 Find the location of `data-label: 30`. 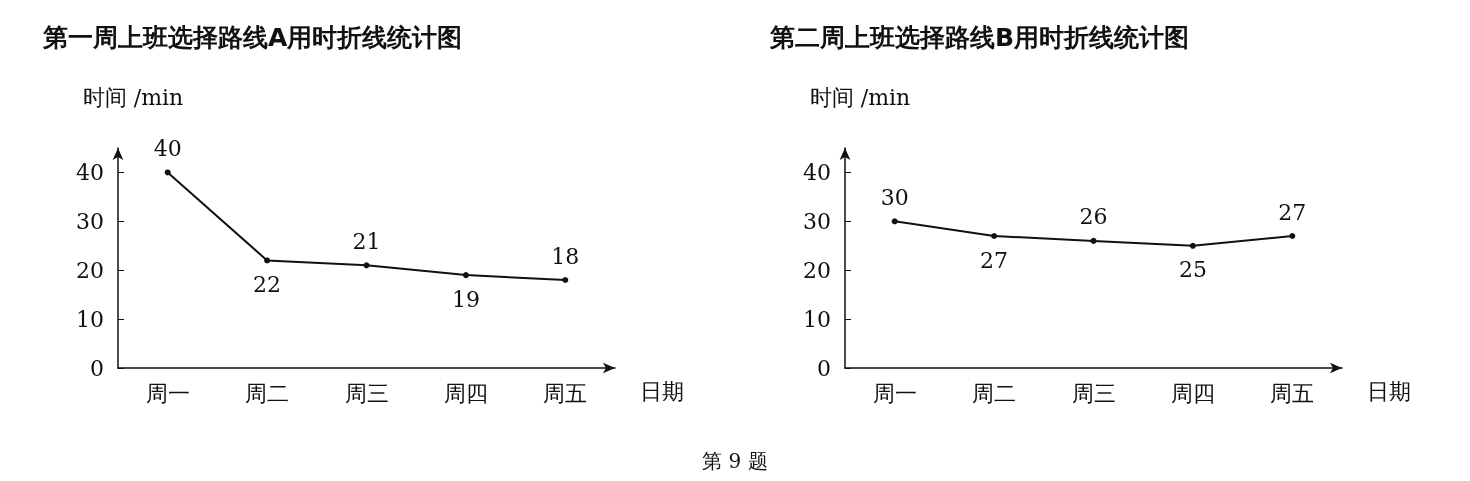

data-label: 30 is located at coordinates (894, 197).